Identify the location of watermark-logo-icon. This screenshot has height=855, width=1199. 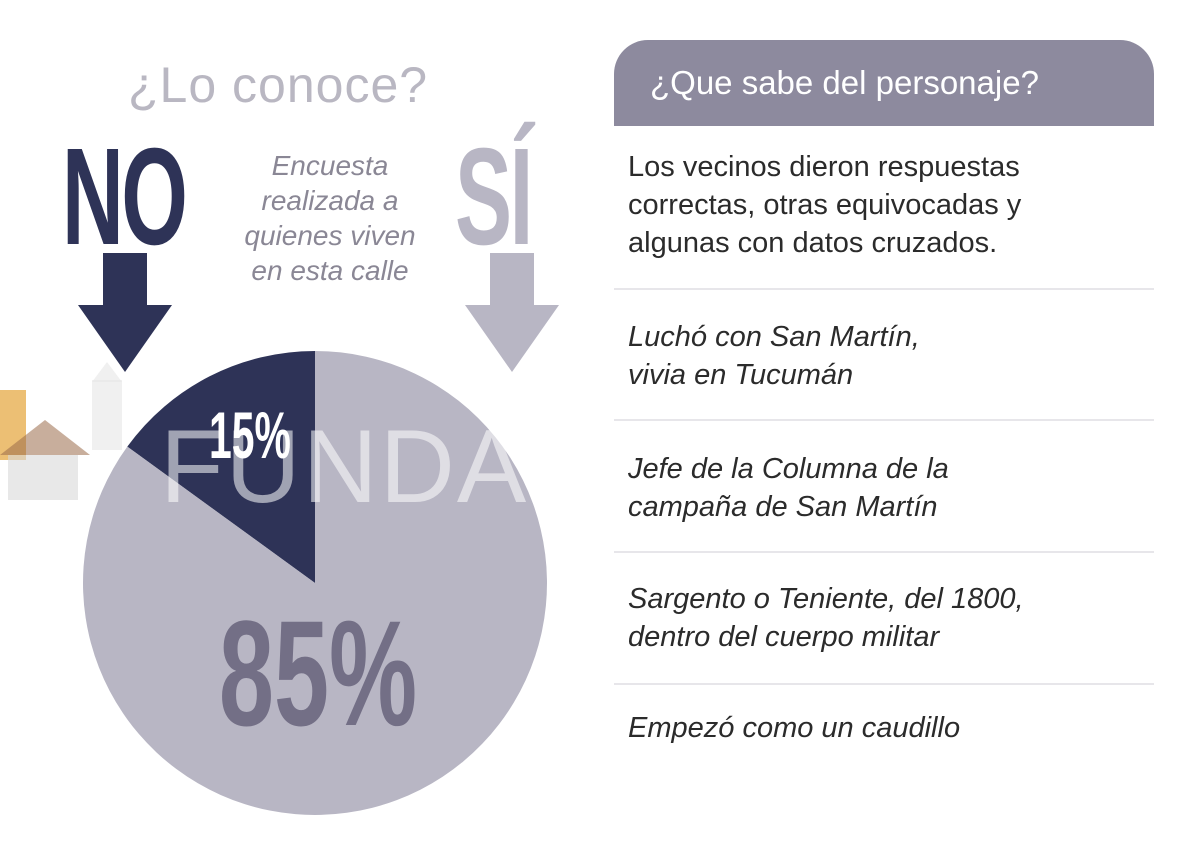
(61, 431).